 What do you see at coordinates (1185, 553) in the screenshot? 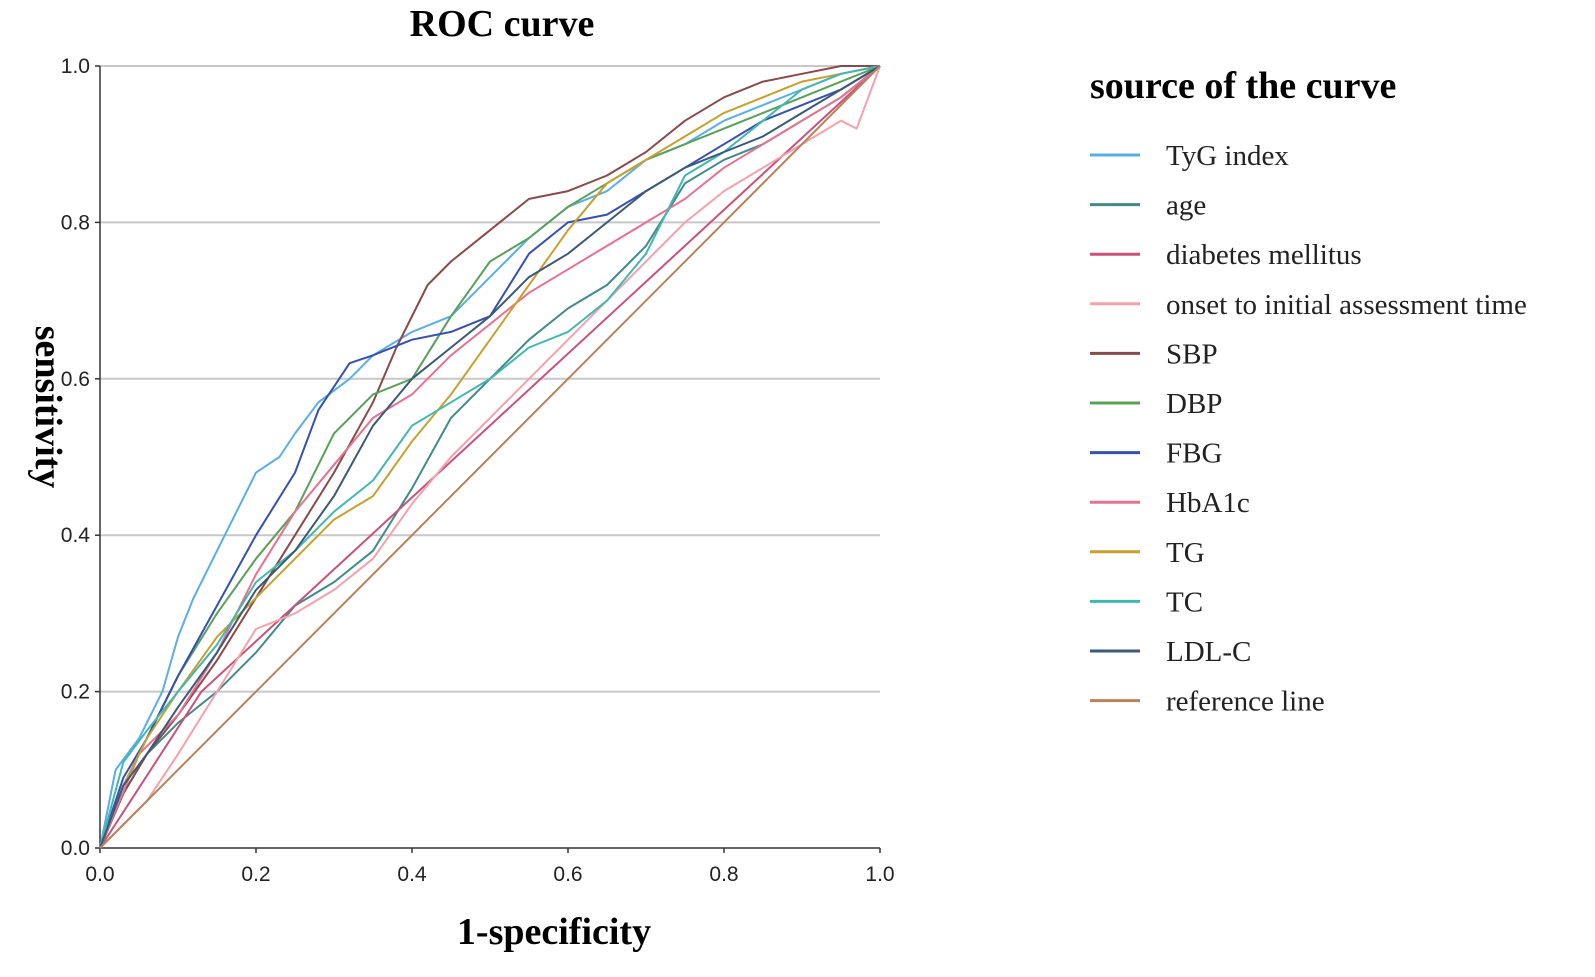
I see `legend-label-tg: TG` at bounding box center [1185, 553].